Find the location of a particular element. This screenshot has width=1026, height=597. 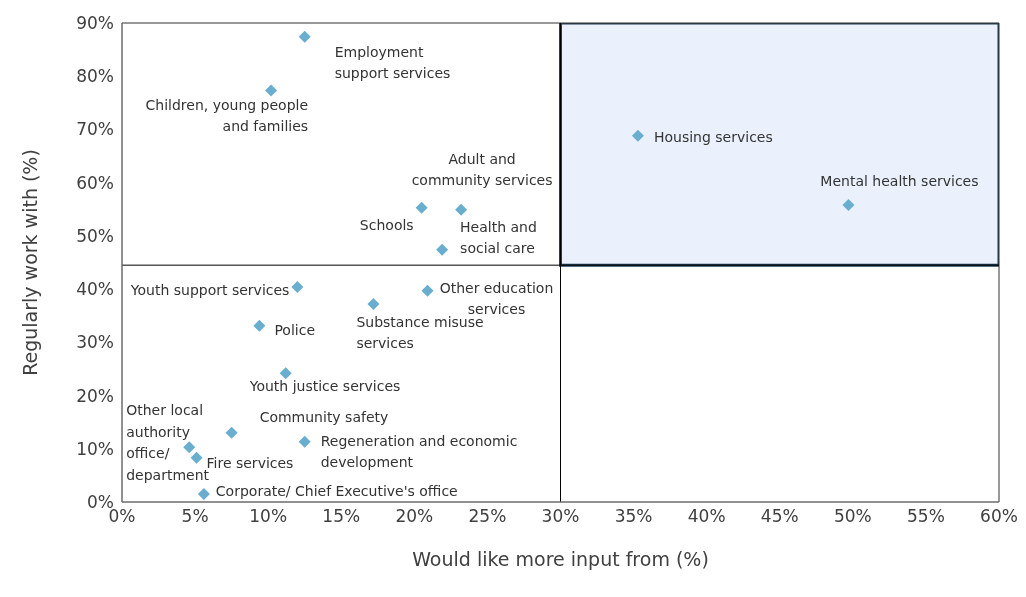

y-tick-label: 70% is located at coordinates (95, 129).